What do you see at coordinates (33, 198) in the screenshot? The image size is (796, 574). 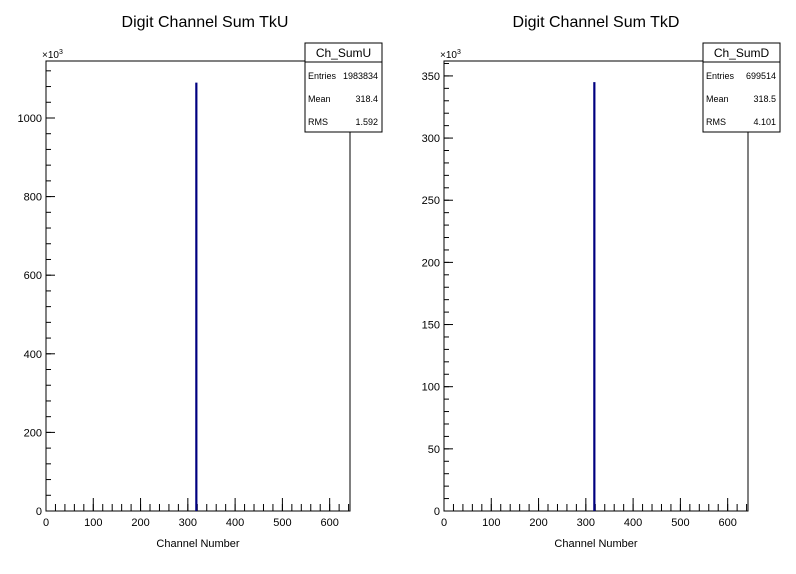 I see `y-tick-label: 800` at bounding box center [33, 198].